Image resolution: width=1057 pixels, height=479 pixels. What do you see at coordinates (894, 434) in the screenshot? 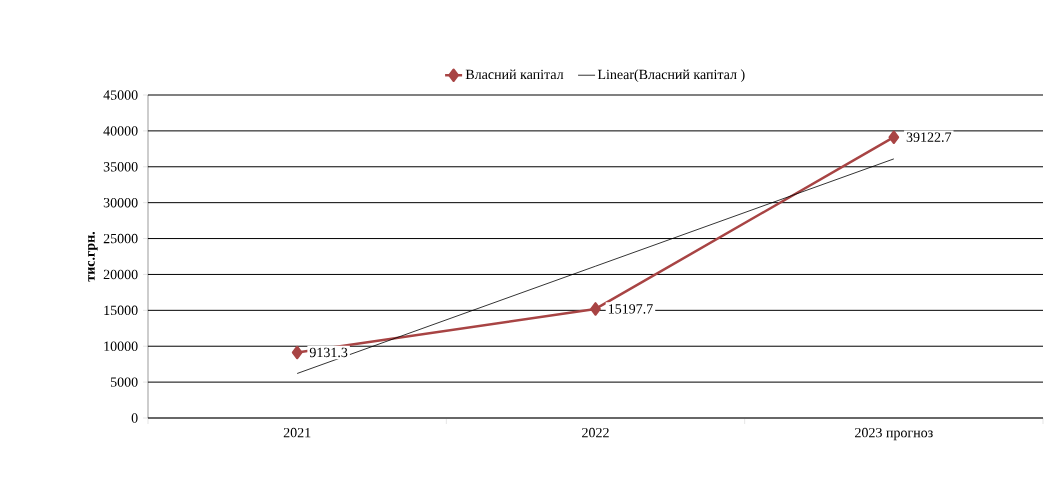
I see `x-tick-label: 2023 прогноз` at bounding box center [894, 434].